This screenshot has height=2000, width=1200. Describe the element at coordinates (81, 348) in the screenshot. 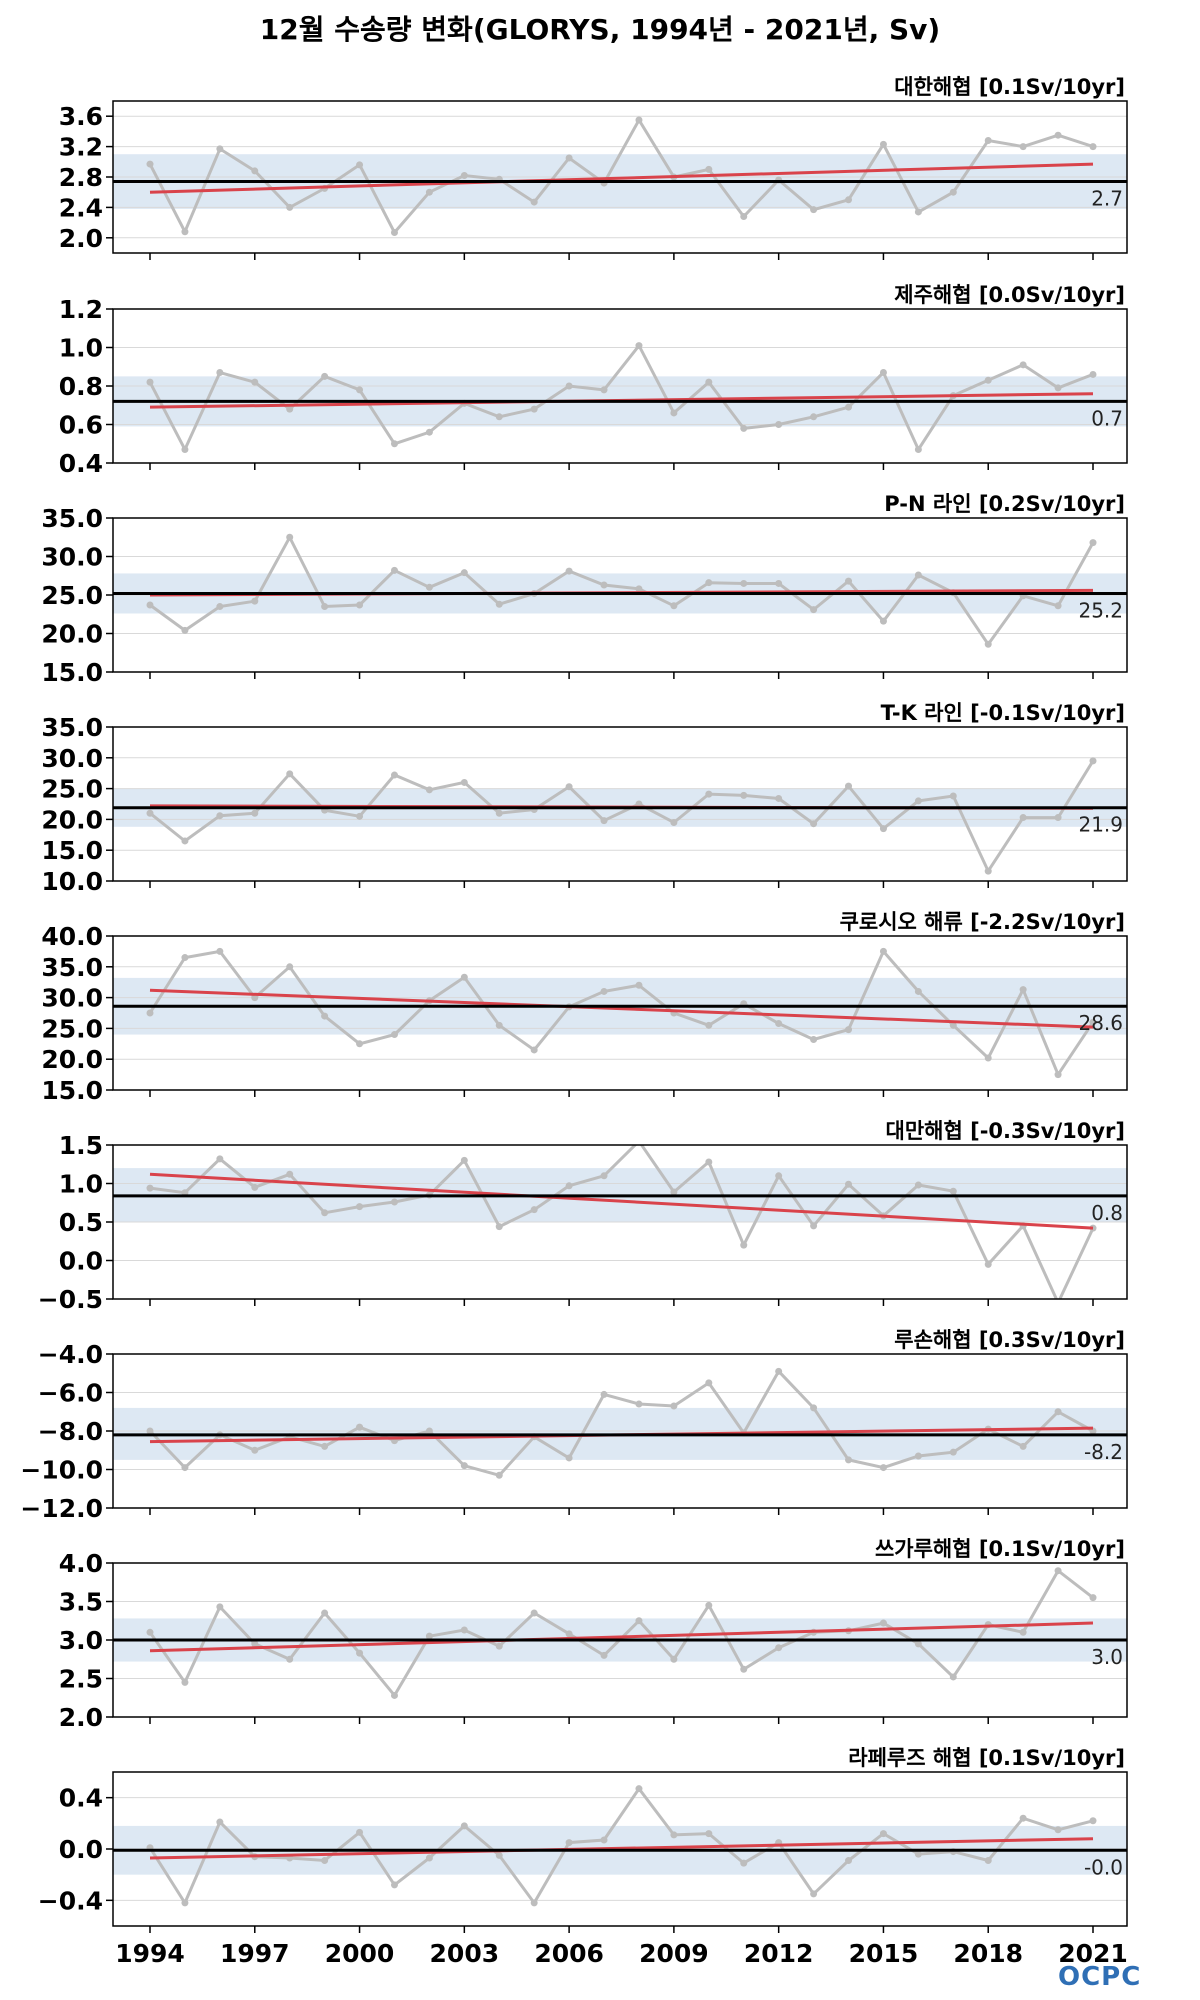

I see `y-tick-label: 1.0` at that location.